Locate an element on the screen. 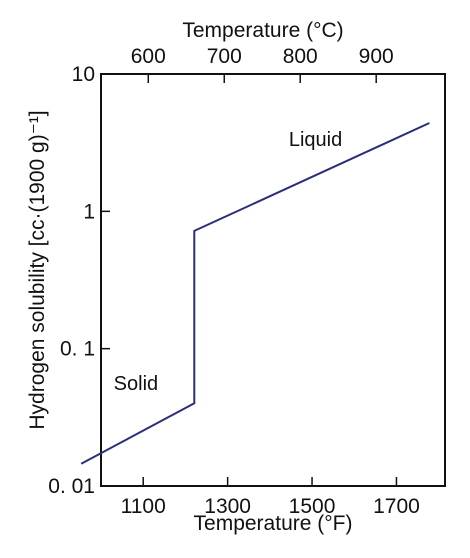 Image resolution: width=470 pixels, height=558 pixels. bottom-tick-label: 1300 is located at coordinates (227, 506).